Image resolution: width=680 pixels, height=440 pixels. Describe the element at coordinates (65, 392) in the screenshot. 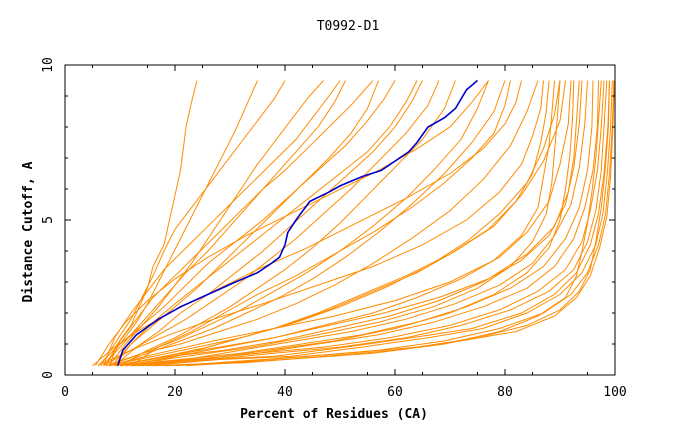

I see `x-tick-label: 0` at that location.